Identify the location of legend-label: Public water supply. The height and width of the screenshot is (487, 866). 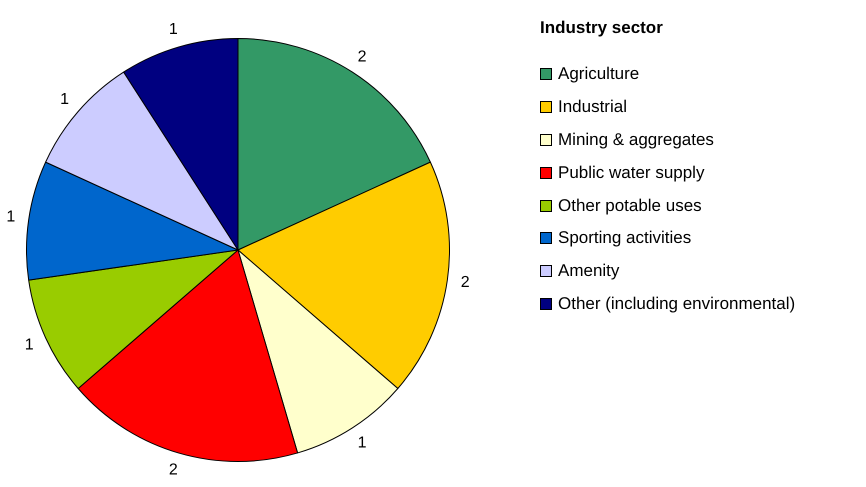
(631, 172).